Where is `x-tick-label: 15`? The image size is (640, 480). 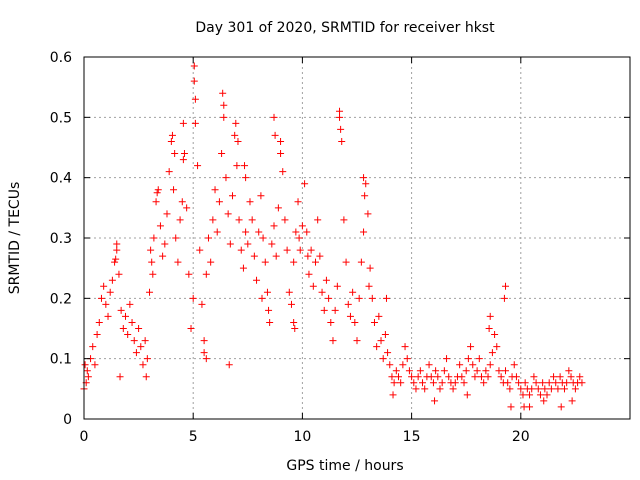
x-tick-label: 15 is located at coordinates (412, 437).